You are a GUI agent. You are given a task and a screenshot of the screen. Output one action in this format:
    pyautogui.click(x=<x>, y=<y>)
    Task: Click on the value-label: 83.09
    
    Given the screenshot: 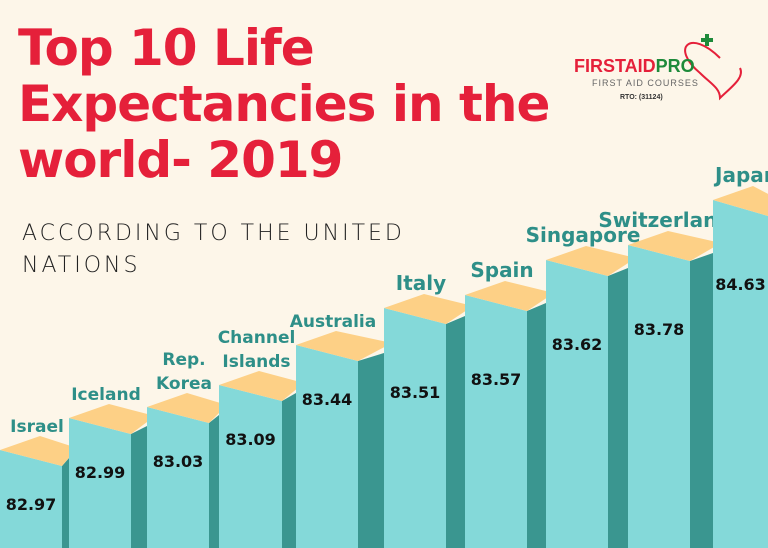 What is the action you would take?
    pyautogui.click(x=250, y=439)
    